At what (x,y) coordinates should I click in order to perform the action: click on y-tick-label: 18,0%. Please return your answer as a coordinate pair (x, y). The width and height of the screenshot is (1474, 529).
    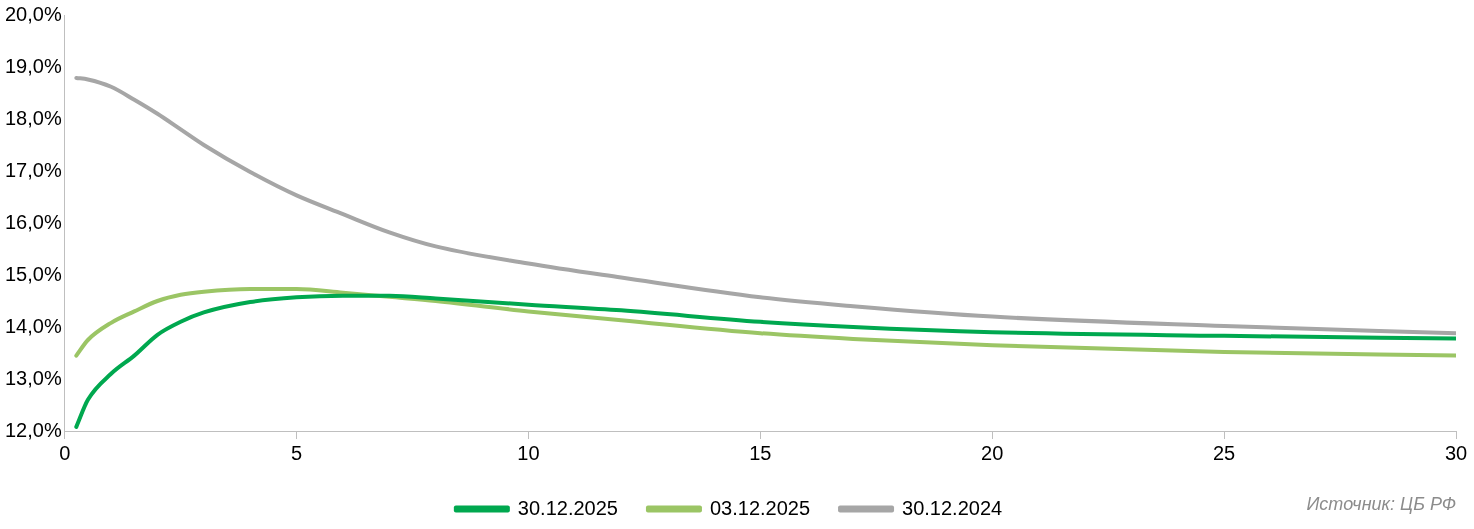
    Looking at the image, I should click on (33, 117).